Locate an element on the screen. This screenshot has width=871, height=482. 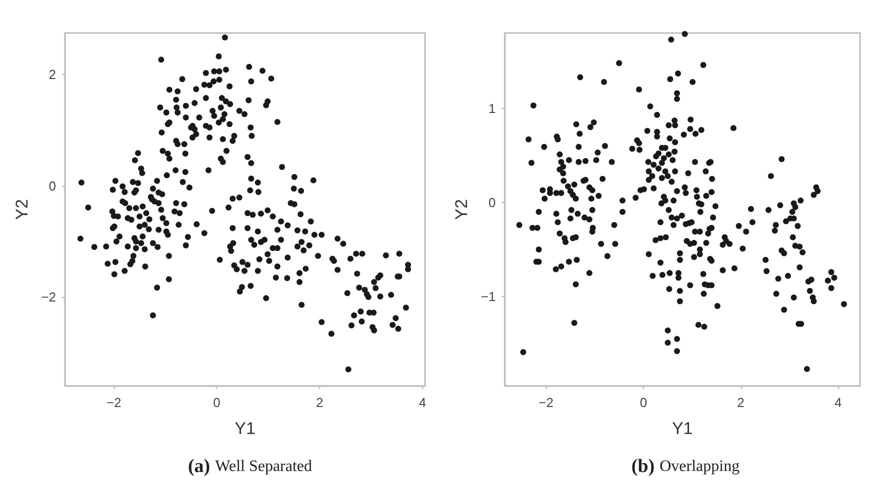
y-tick-label: −1 is located at coordinates (488, 296).